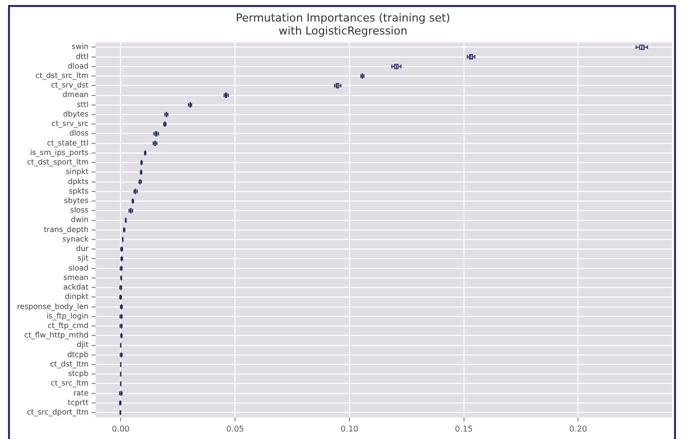 The height and width of the screenshot is (439, 686). Describe the element at coordinates (343, 24) in the screenshot. I see `chart-title: Permutation Importances (training set) with LogisticRegression` at that location.